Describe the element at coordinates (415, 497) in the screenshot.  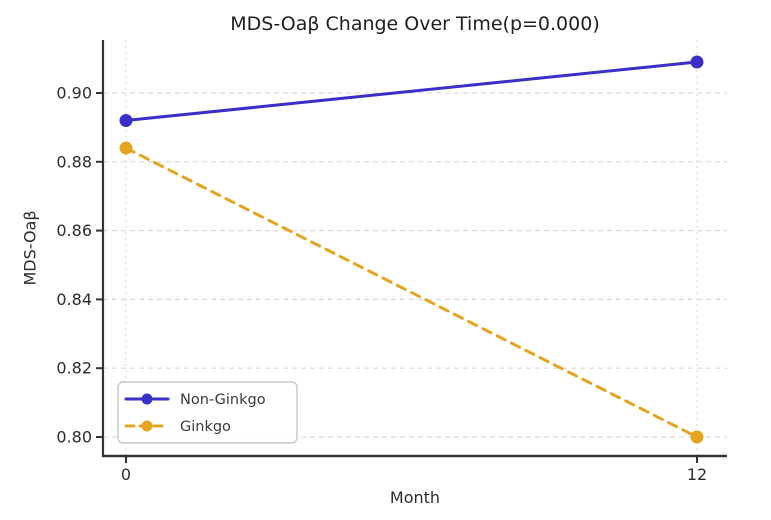
I see `x-axis-label: Month` at that location.